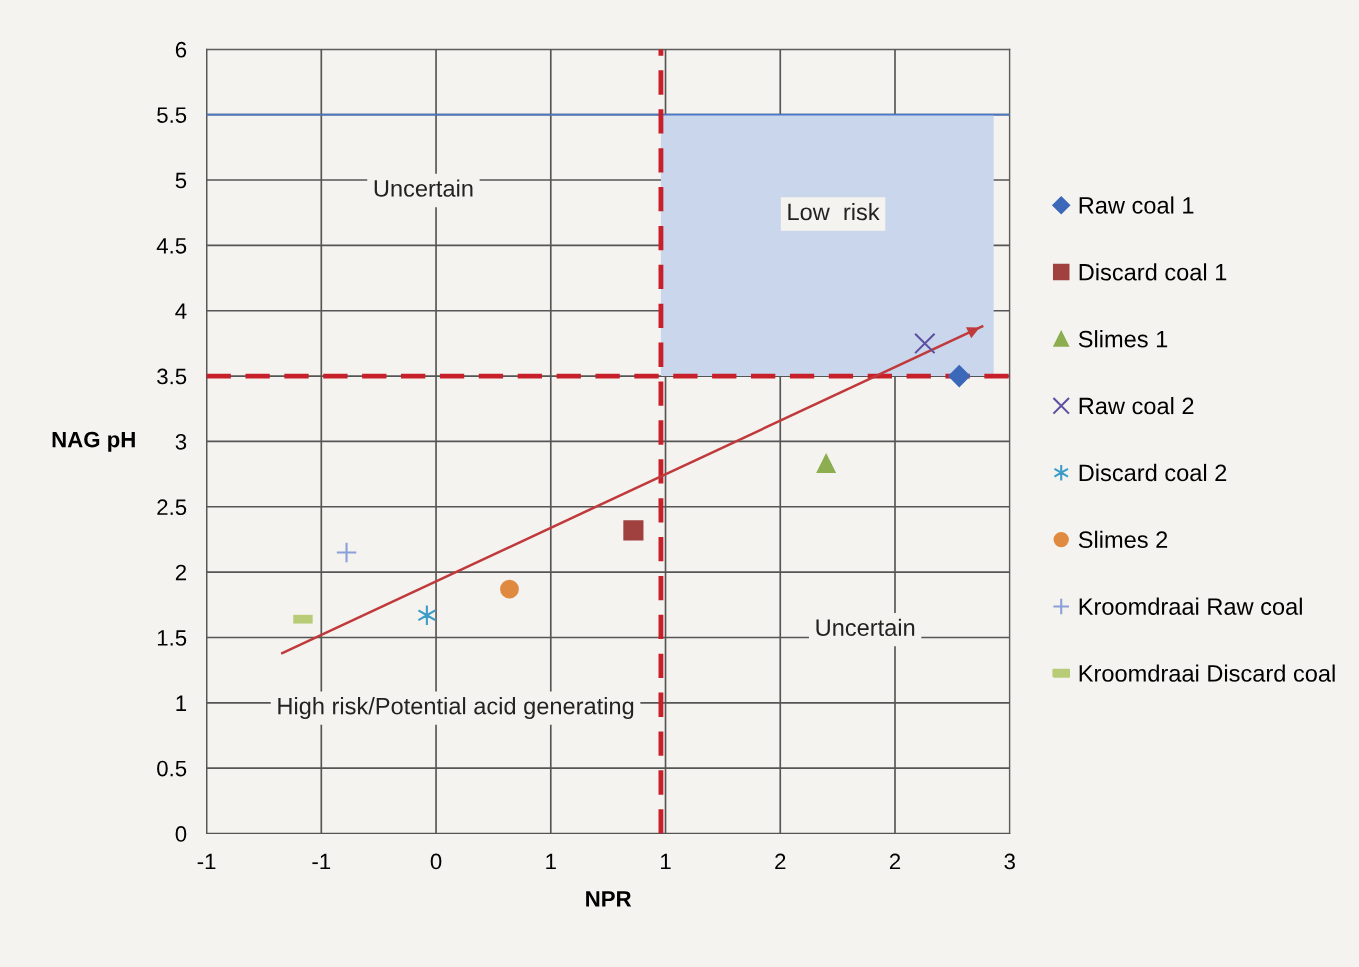 The height and width of the screenshot is (967, 1359). What do you see at coordinates (181, 49) in the screenshot?
I see `y-tick-label: 6` at bounding box center [181, 49].